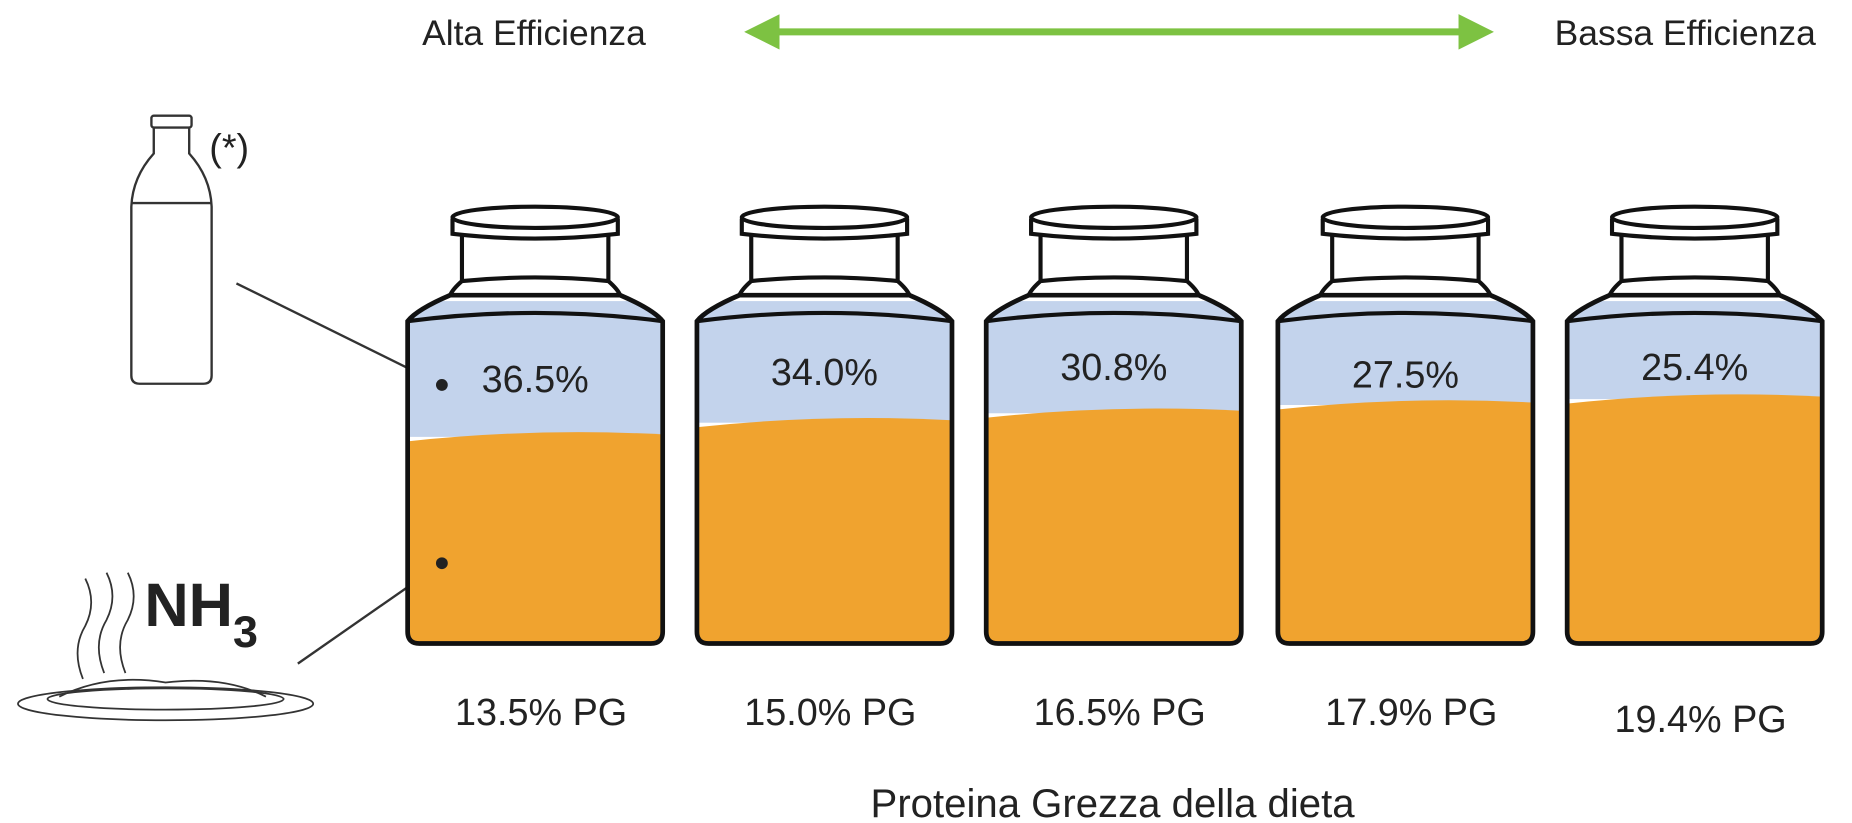  What do you see at coordinates (1694, 368) in the screenshot?
I see `milk-percentage: 25.4%` at bounding box center [1694, 368].